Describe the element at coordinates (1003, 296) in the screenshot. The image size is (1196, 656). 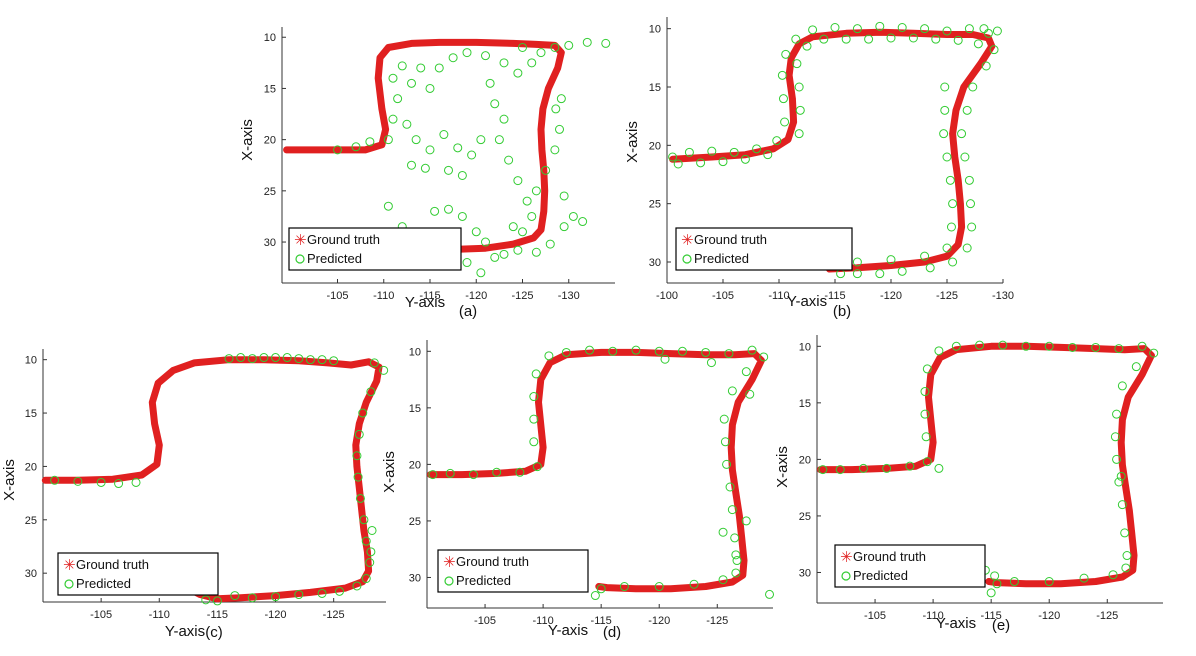
I see `x-tick-label: -130` at that location.